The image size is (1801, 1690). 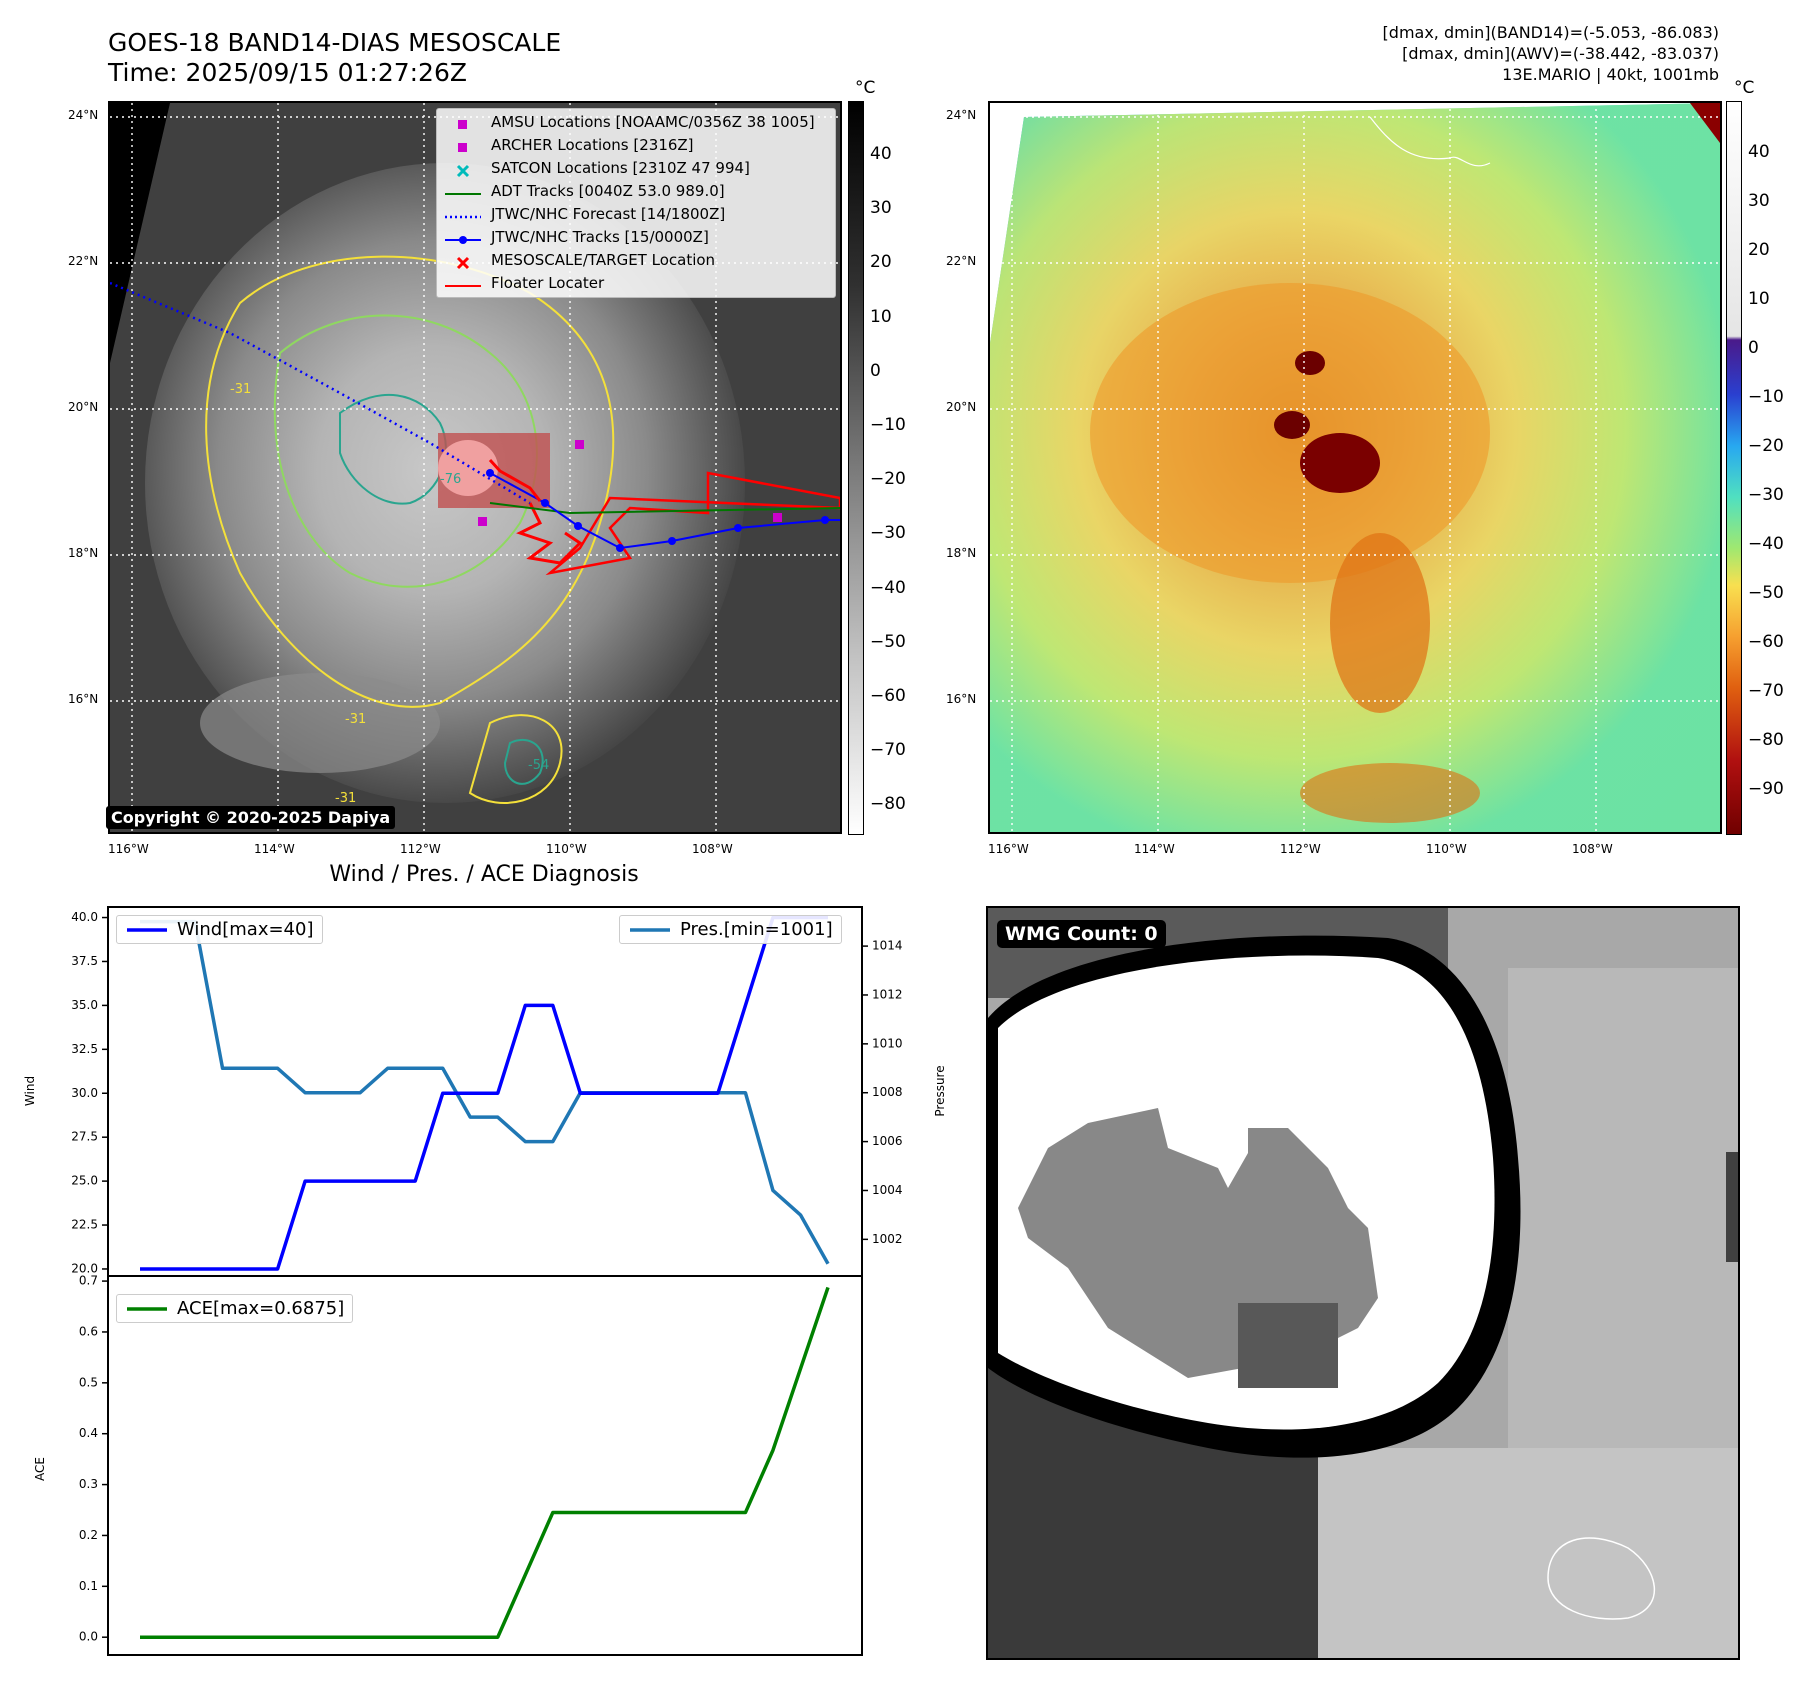 I want to click on wind-y-ticks: 40.0 37.5 35.0 32.5 30.0 27.5 25.0 22.5 20.0, so click(x=89, y=1092).